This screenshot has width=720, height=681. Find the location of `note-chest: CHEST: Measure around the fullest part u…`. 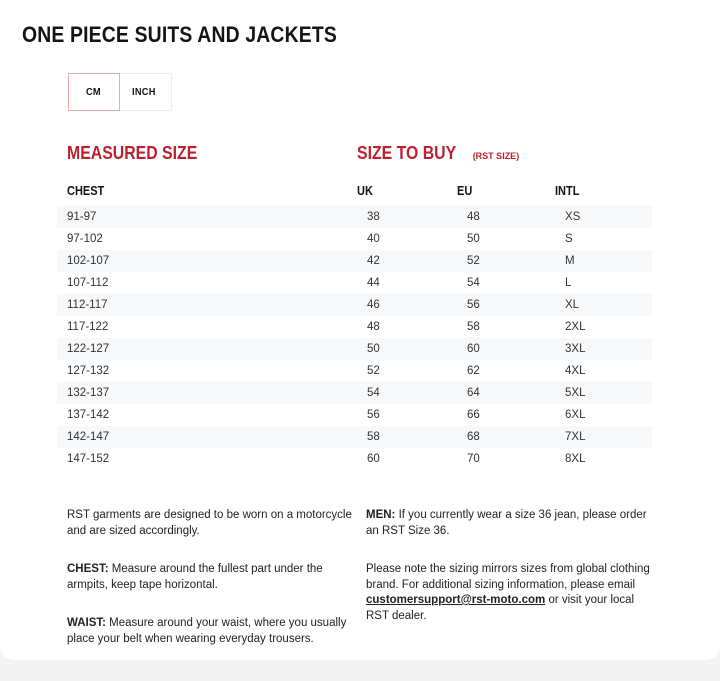

note-chest: CHEST: Measure around the fullest part u… is located at coordinates (195, 577).